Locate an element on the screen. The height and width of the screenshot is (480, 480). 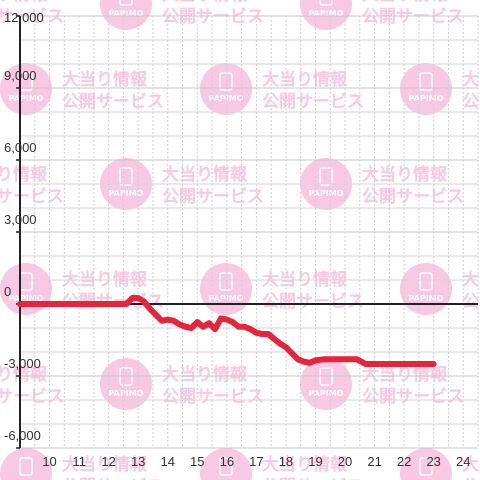
x-tick-label: 17 is located at coordinates (256, 461).